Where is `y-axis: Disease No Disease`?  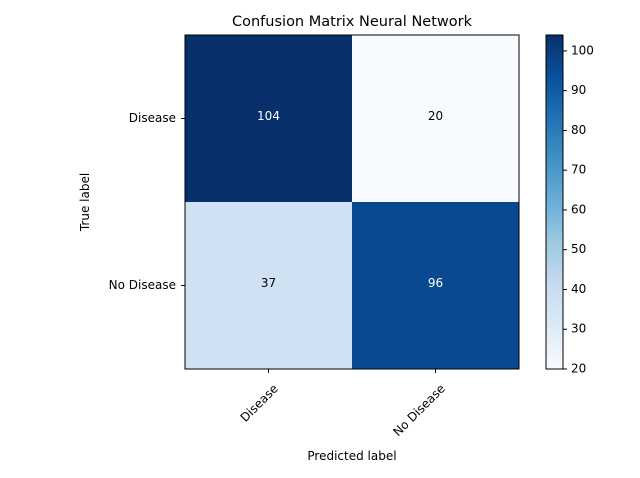
y-axis: Disease No Disease is located at coordinates (147, 201).